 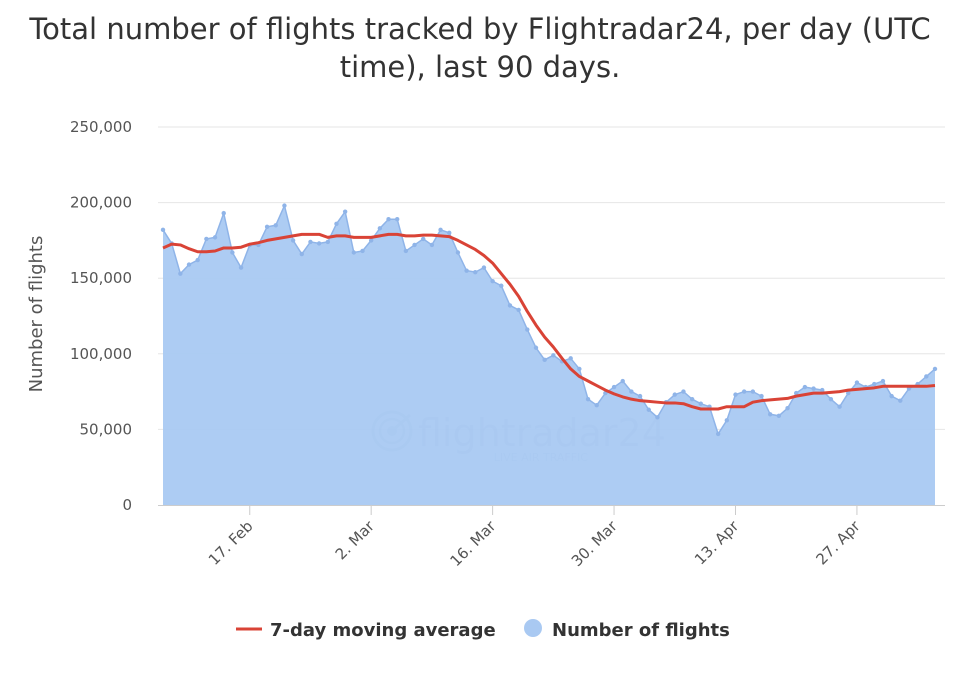 What do you see at coordinates (838, 543) in the screenshot?
I see `x-tick-label: 27. Apr` at bounding box center [838, 543].